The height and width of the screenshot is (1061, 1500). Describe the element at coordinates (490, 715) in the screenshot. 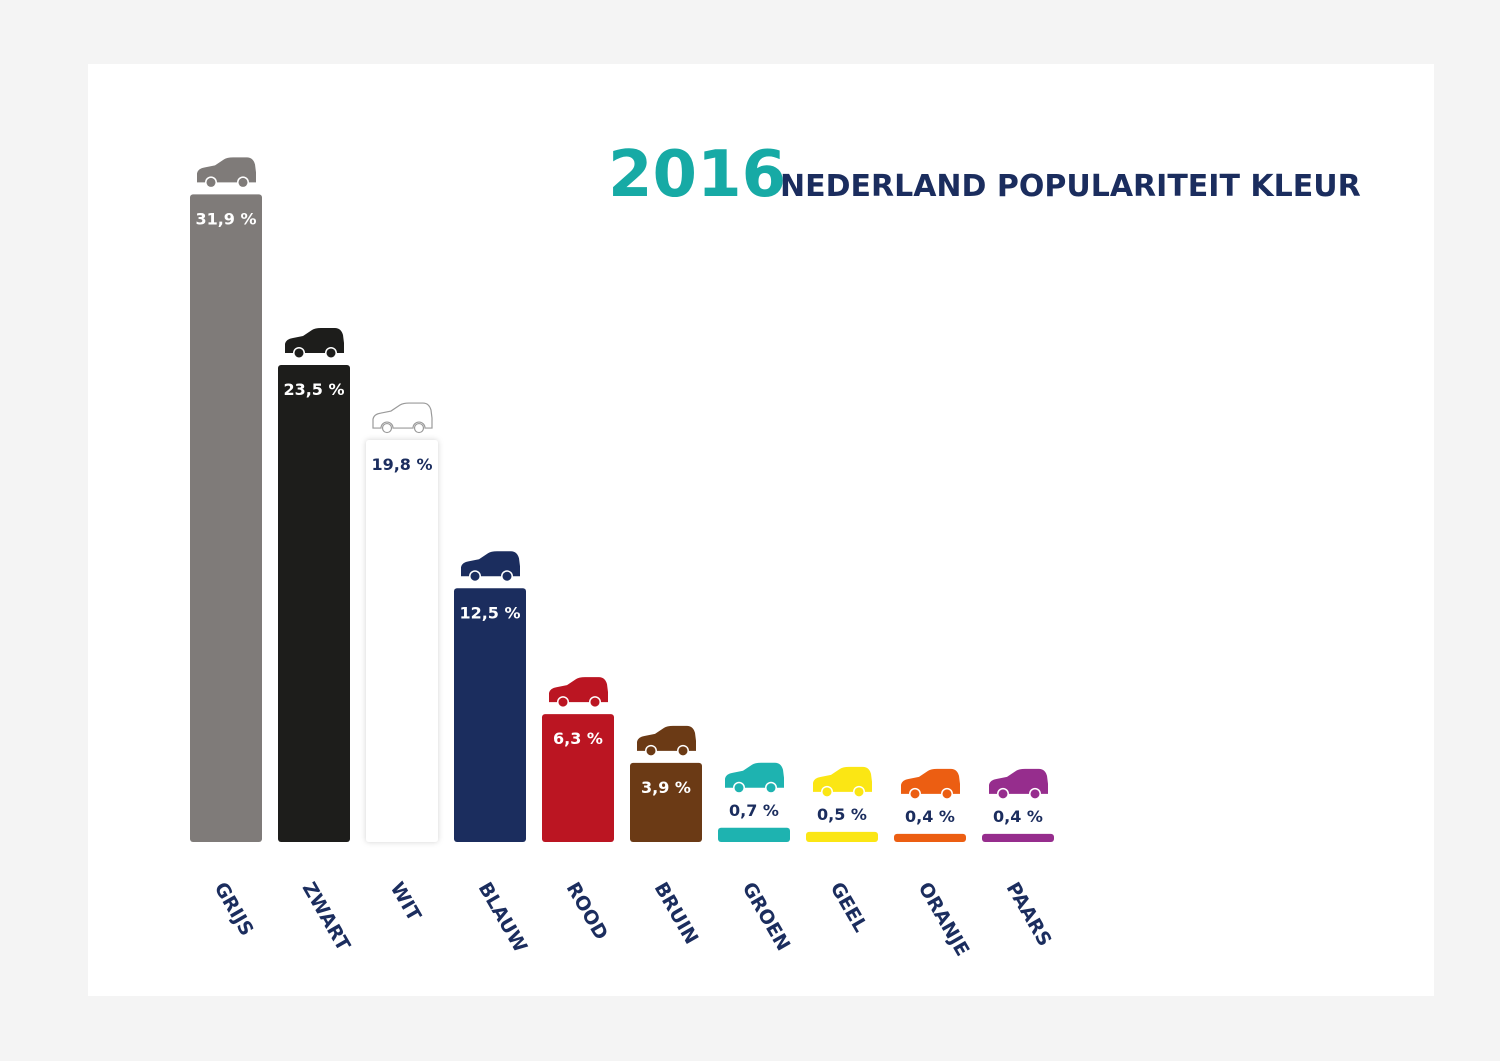

I see `bar-blauw` at that location.